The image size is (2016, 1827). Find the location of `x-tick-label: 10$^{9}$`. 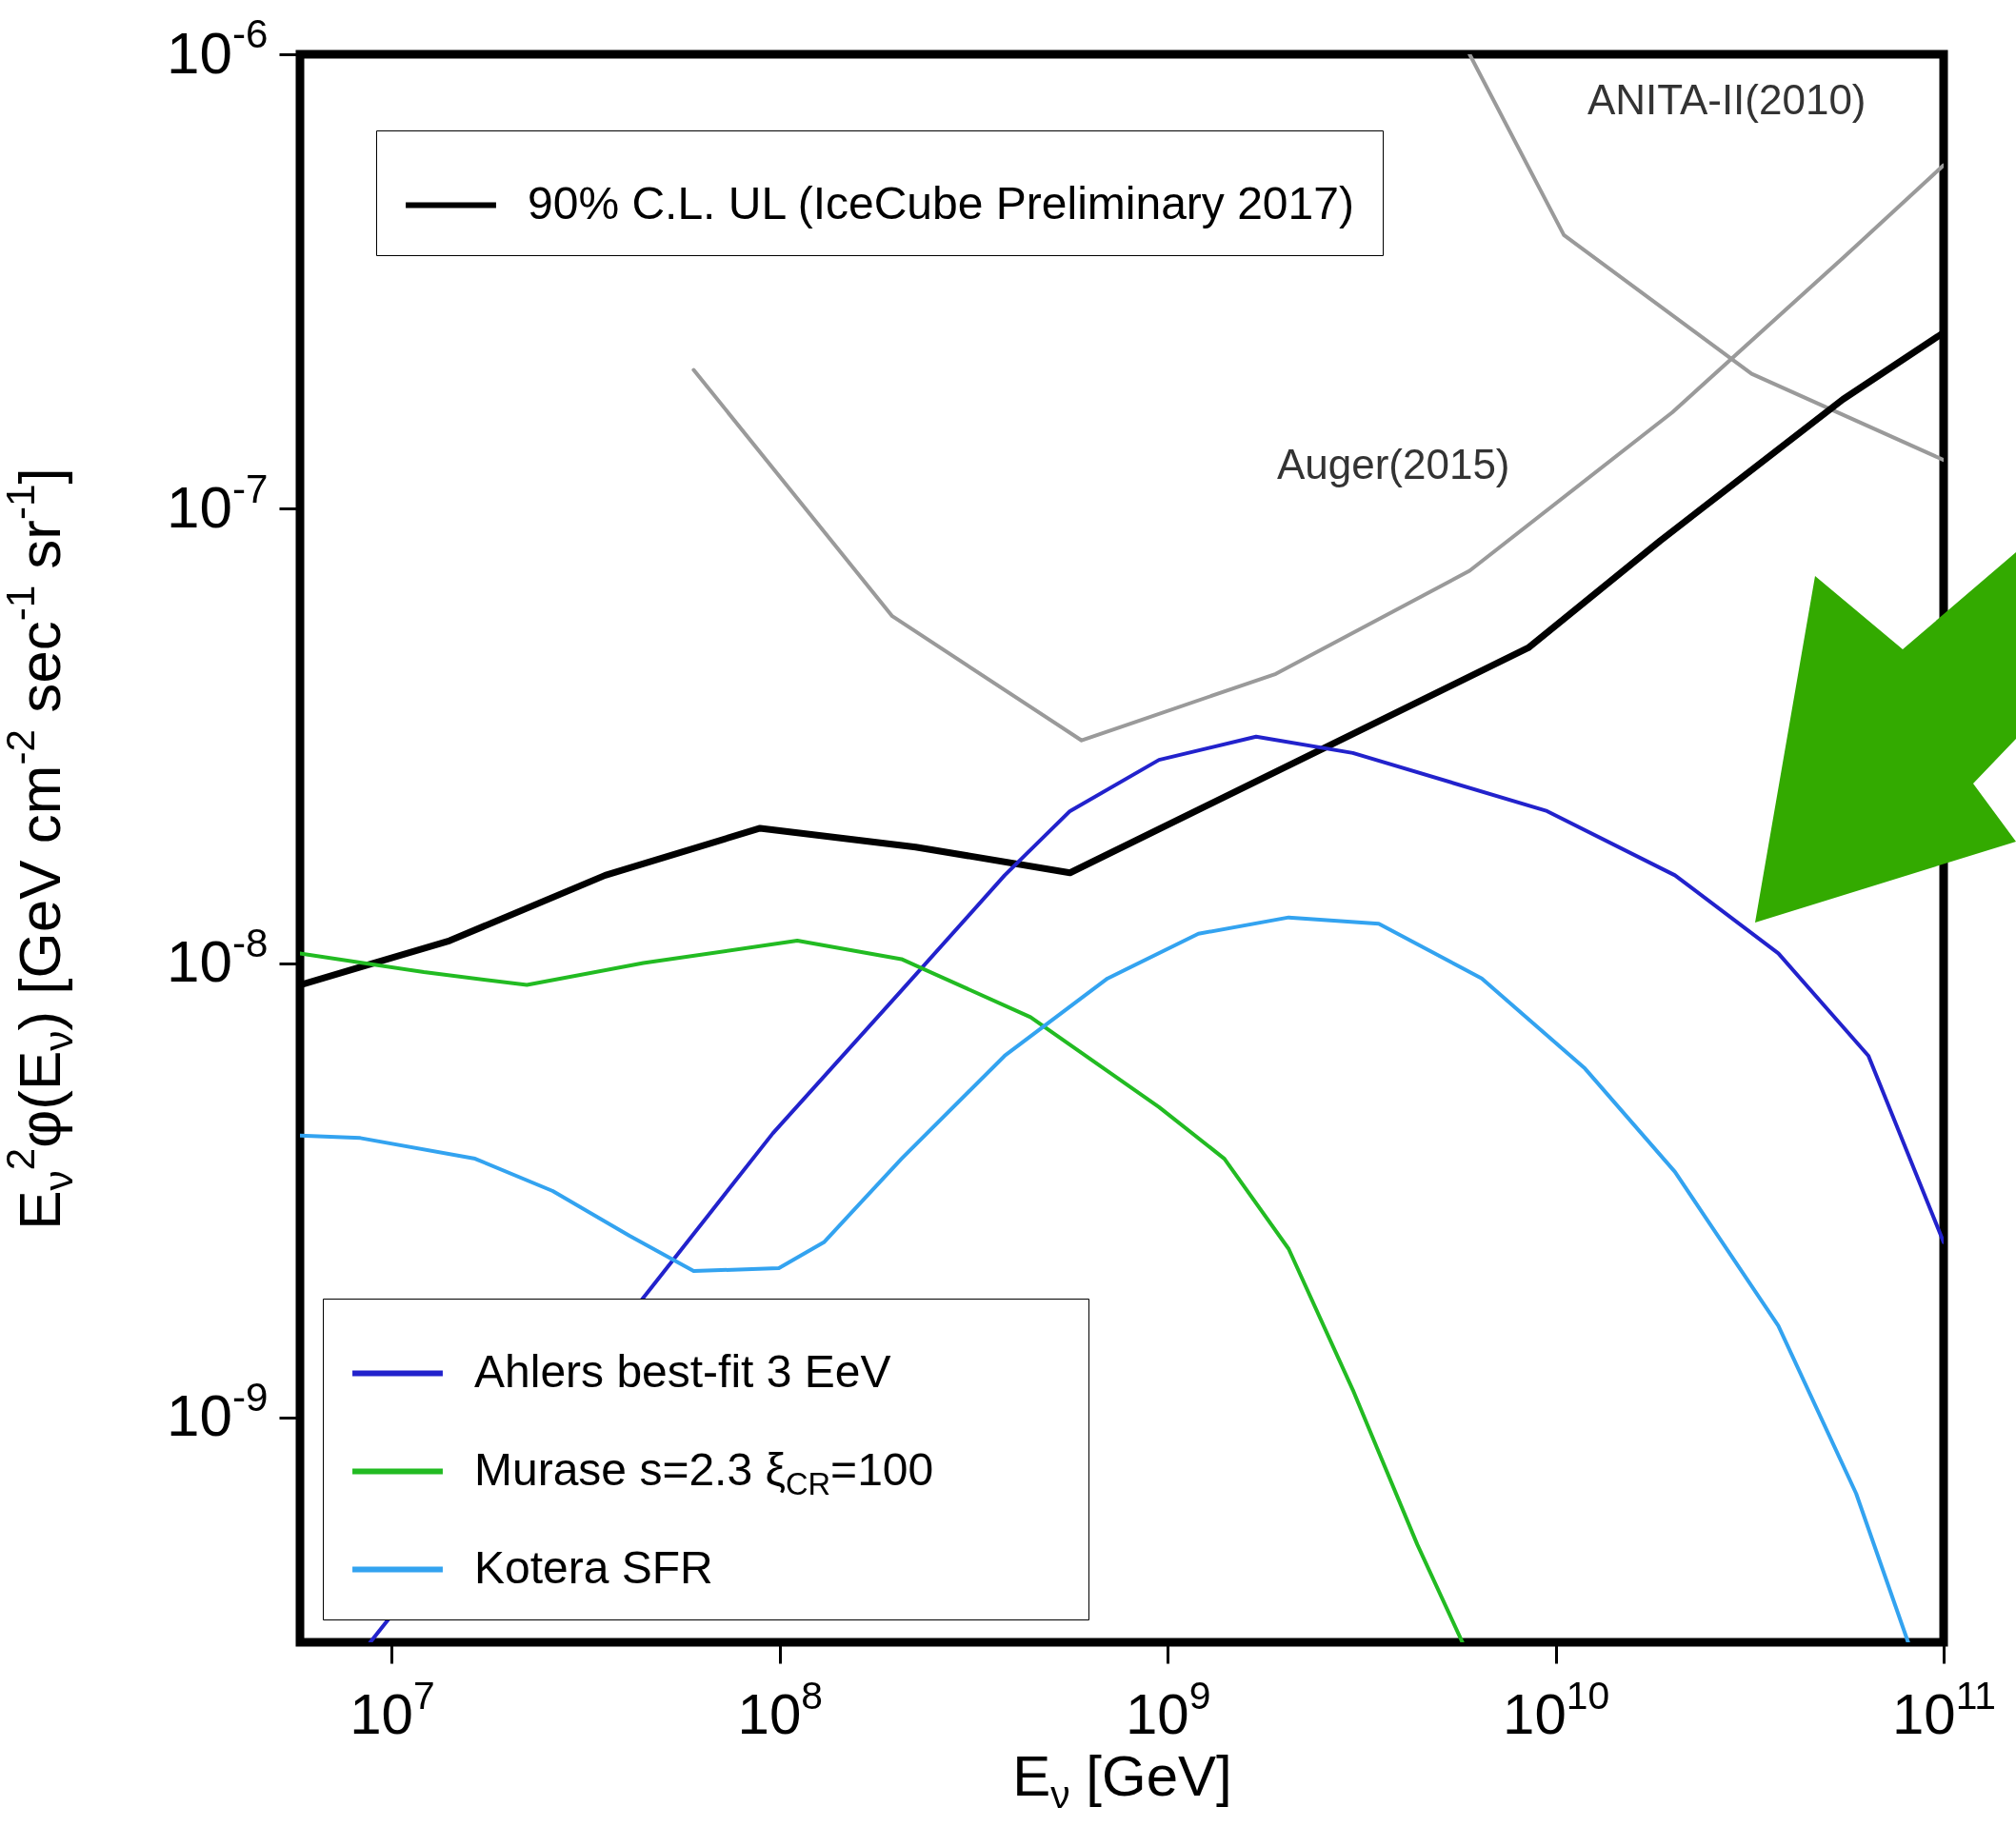

x-tick-label: 10$^{9}$ is located at coordinates (1168, 1710).